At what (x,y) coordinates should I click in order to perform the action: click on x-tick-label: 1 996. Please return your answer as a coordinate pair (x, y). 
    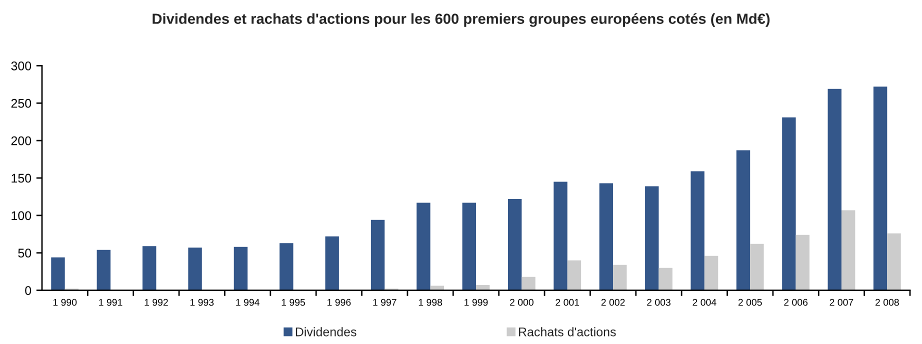
    Looking at the image, I should click on (339, 302).